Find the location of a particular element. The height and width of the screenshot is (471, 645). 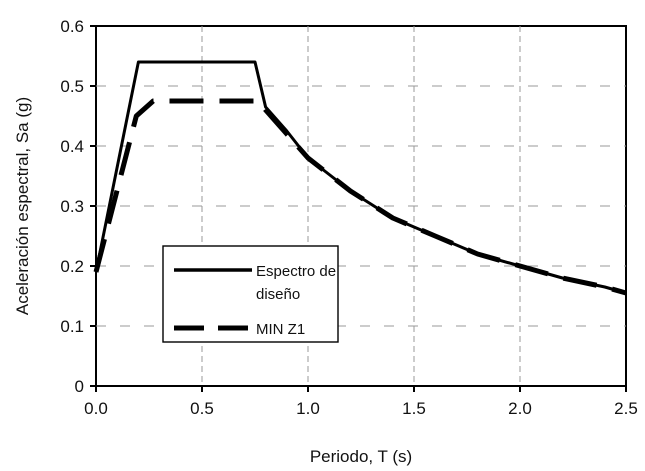

x-tick-label-0: 0.0 is located at coordinates (96, 408).